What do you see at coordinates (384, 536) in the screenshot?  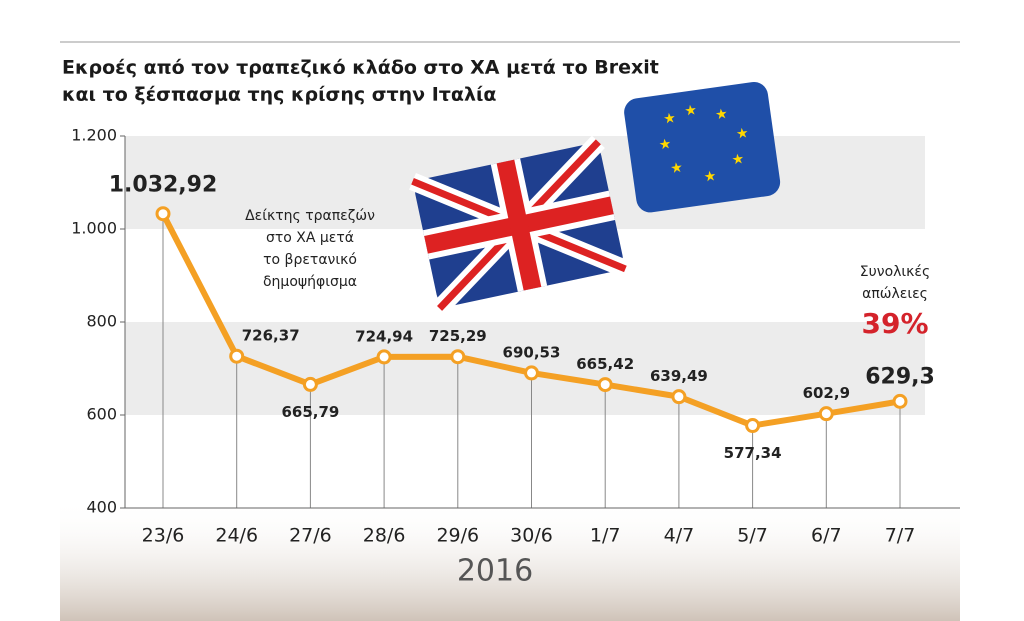 I see `x-tick-label: 28/6` at bounding box center [384, 536].